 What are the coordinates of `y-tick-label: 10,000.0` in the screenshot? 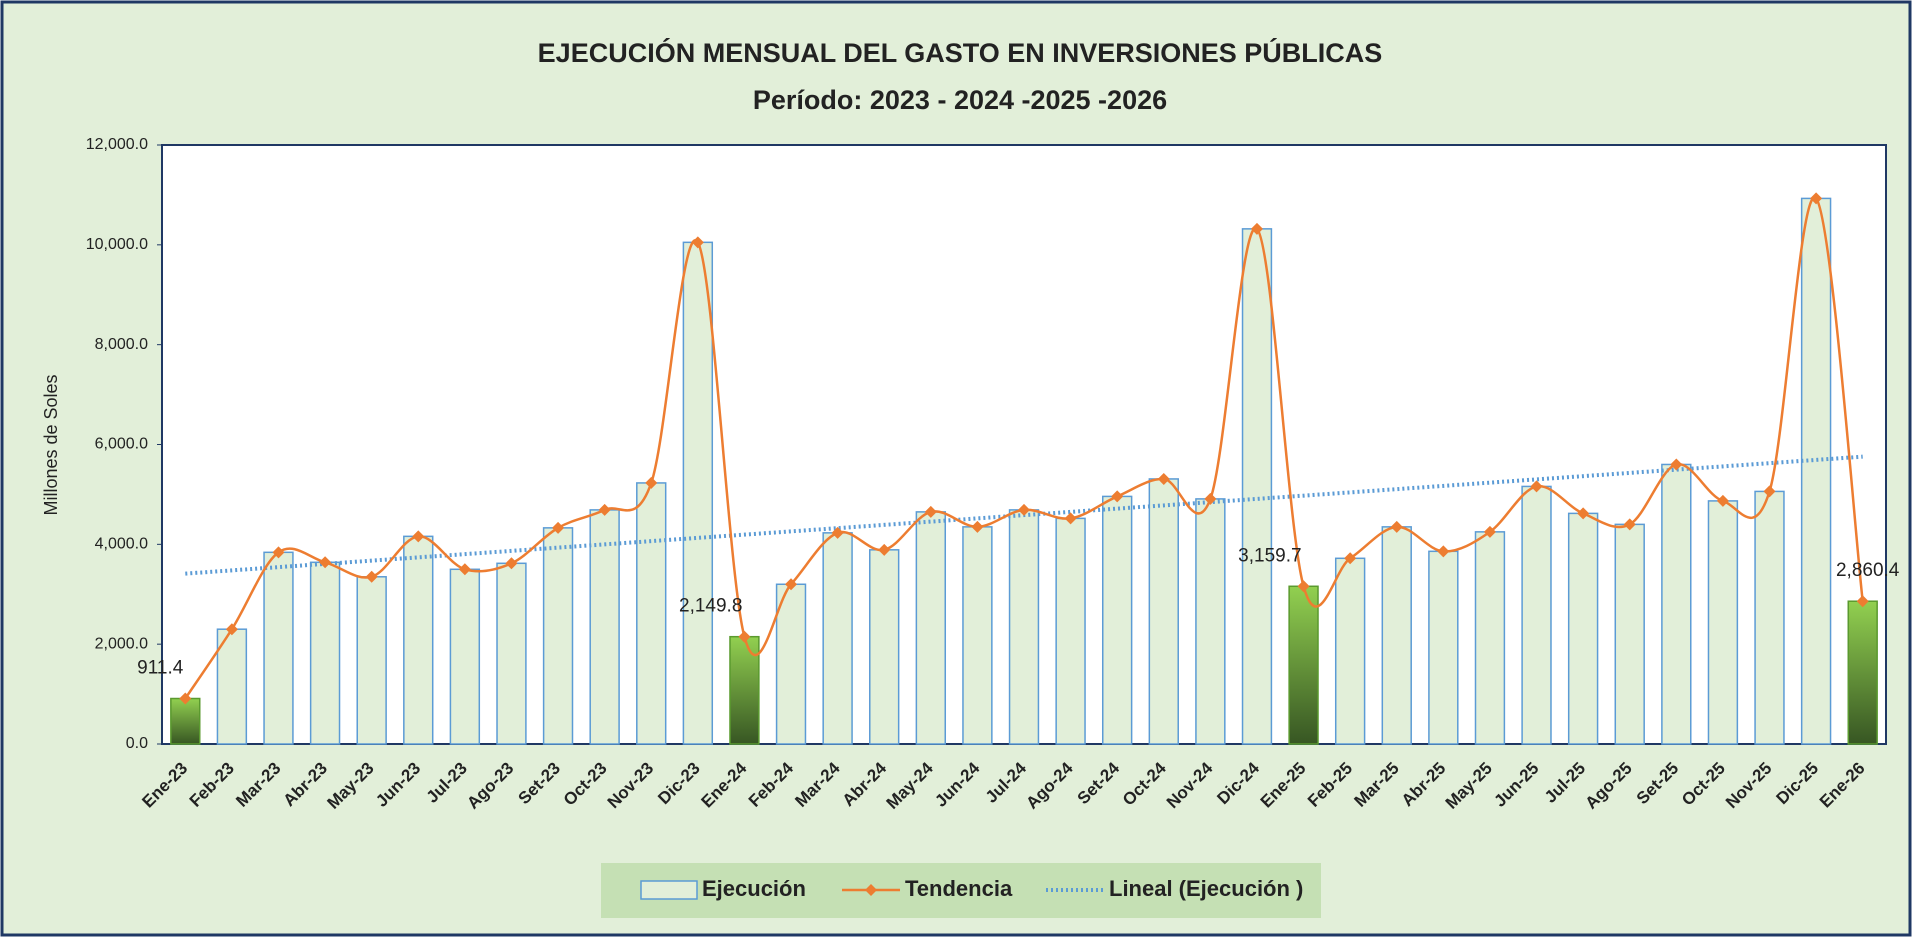 It's located at (117, 244).